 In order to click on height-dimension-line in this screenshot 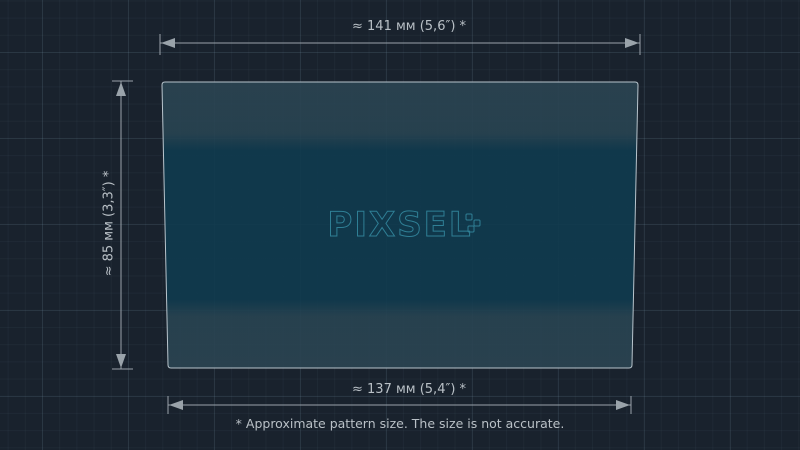, I will do `click(122, 225)`.